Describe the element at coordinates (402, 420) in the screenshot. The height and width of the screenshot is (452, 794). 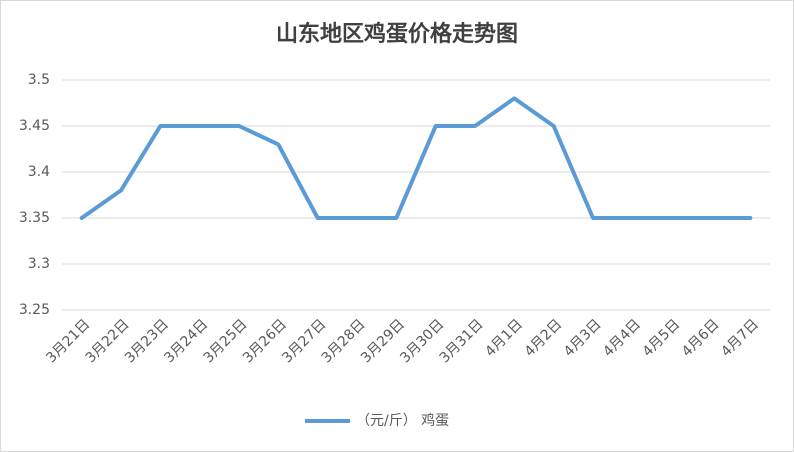
I see `legend-label: （元/斤） 鸡蛋` at that location.